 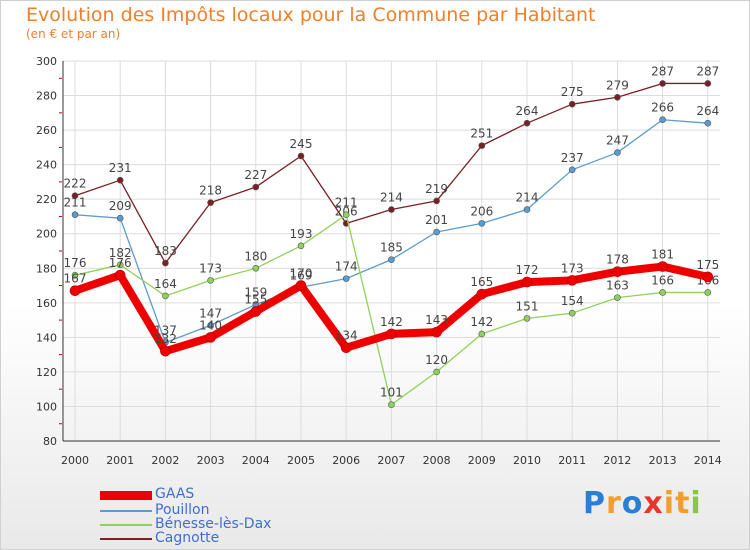 What do you see at coordinates (653, 503) in the screenshot?
I see `logo-letter: x` at bounding box center [653, 503].